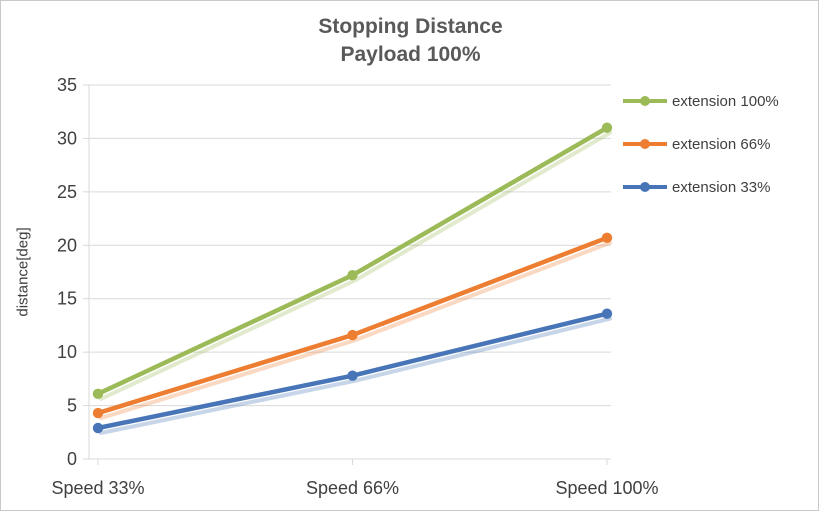 Image resolution: width=819 pixels, height=511 pixels. Describe the element at coordinates (410, 54) in the screenshot. I see `chart-subtitle: Payload 100%` at that location.